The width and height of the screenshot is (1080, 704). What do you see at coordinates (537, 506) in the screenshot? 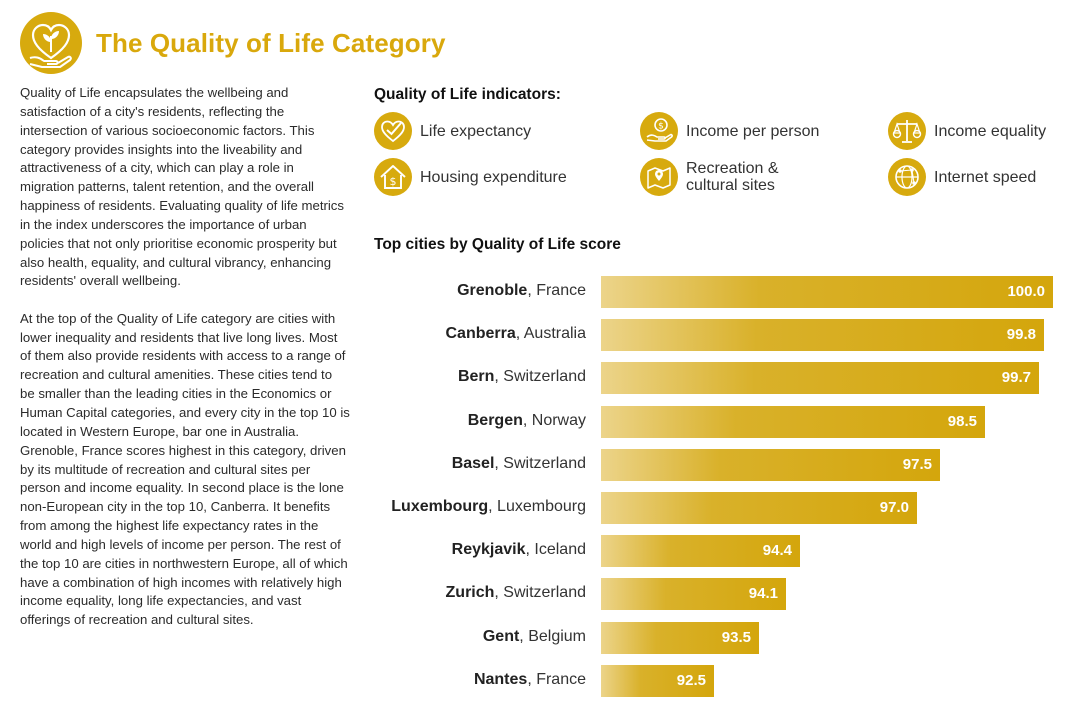
I see `country-name: , Luxembourg` at bounding box center [537, 506].